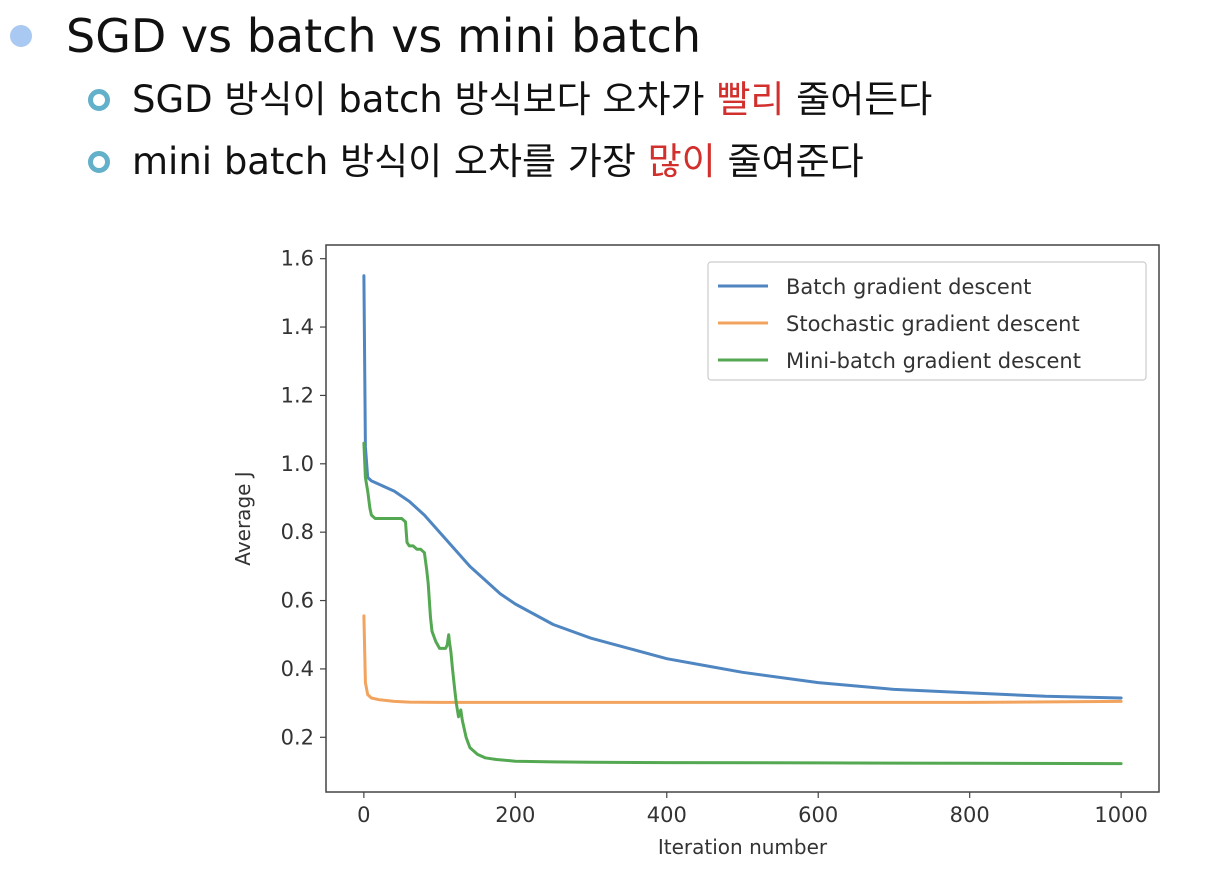 The height and width of the screenshot is (878, 1219). I want to click on bullet-item-minibatch-error: mini batch 방식이 오차를 가장 많이 줄여준다, so click(476, 162).